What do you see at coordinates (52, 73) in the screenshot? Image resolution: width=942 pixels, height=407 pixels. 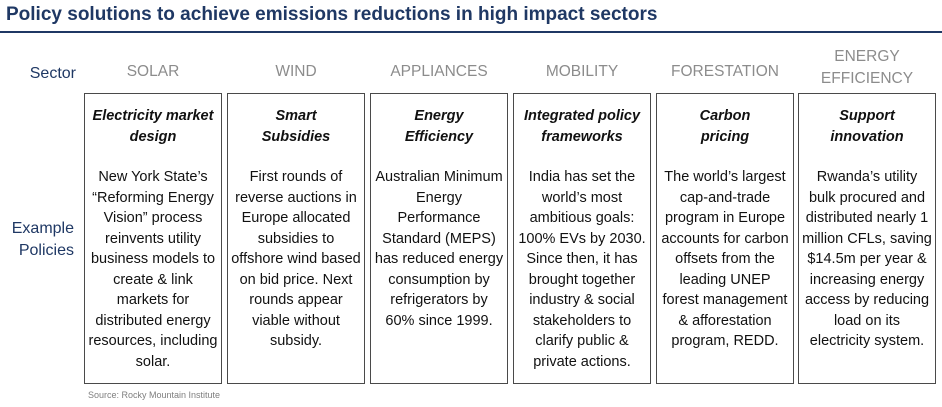 I see `sector-row-label: Sector` at bounding box center [52, 73].